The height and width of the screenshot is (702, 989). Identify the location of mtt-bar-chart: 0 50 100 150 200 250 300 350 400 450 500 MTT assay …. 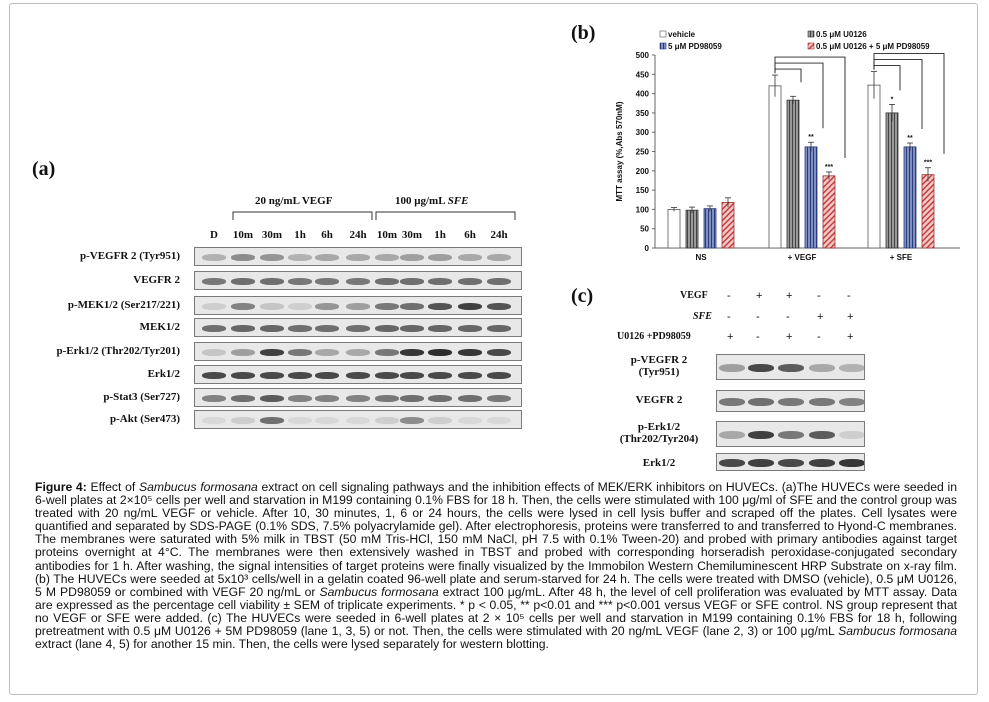
(787, 146).